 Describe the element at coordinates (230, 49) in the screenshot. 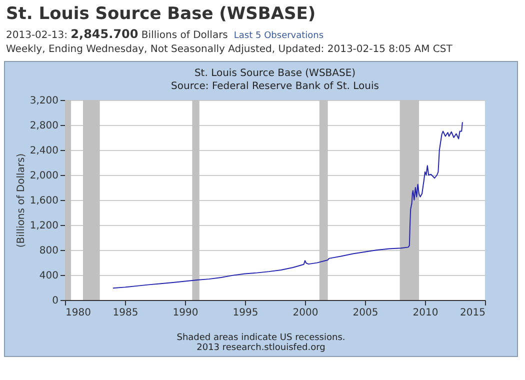

I see `text: Weekly, Ending Wednesday, Not Seasonally Adjusted, Updated: 2013-02-15 8:05 AM CST` at that location.